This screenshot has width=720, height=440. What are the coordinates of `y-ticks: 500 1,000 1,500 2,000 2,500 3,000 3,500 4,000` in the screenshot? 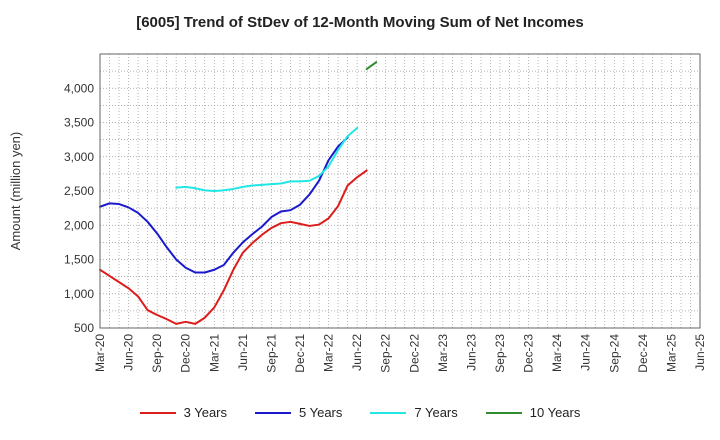 It's located at (79, 208).